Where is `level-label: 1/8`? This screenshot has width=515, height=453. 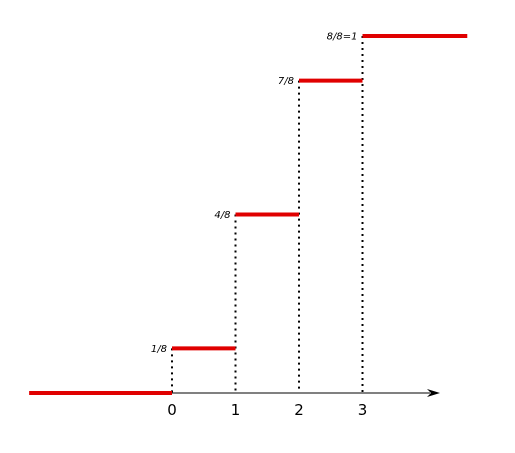
level-label: 1/8 is located at coordinates (159, 349).